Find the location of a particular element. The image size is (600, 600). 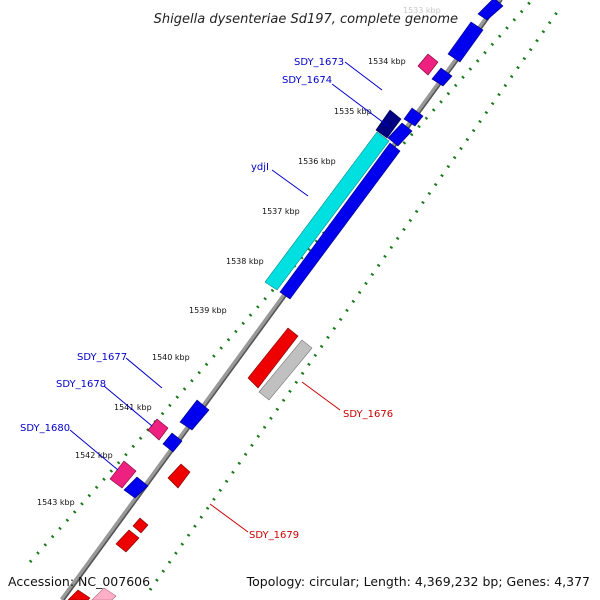

tick-label: 1537 kbp is located at coordinates (281, 211).